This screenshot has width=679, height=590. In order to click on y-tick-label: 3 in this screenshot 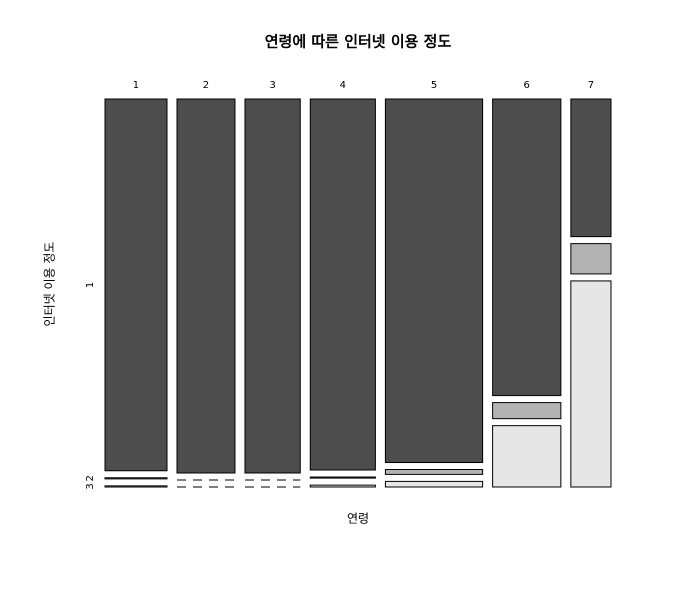, I will do `click(90, 486)`.